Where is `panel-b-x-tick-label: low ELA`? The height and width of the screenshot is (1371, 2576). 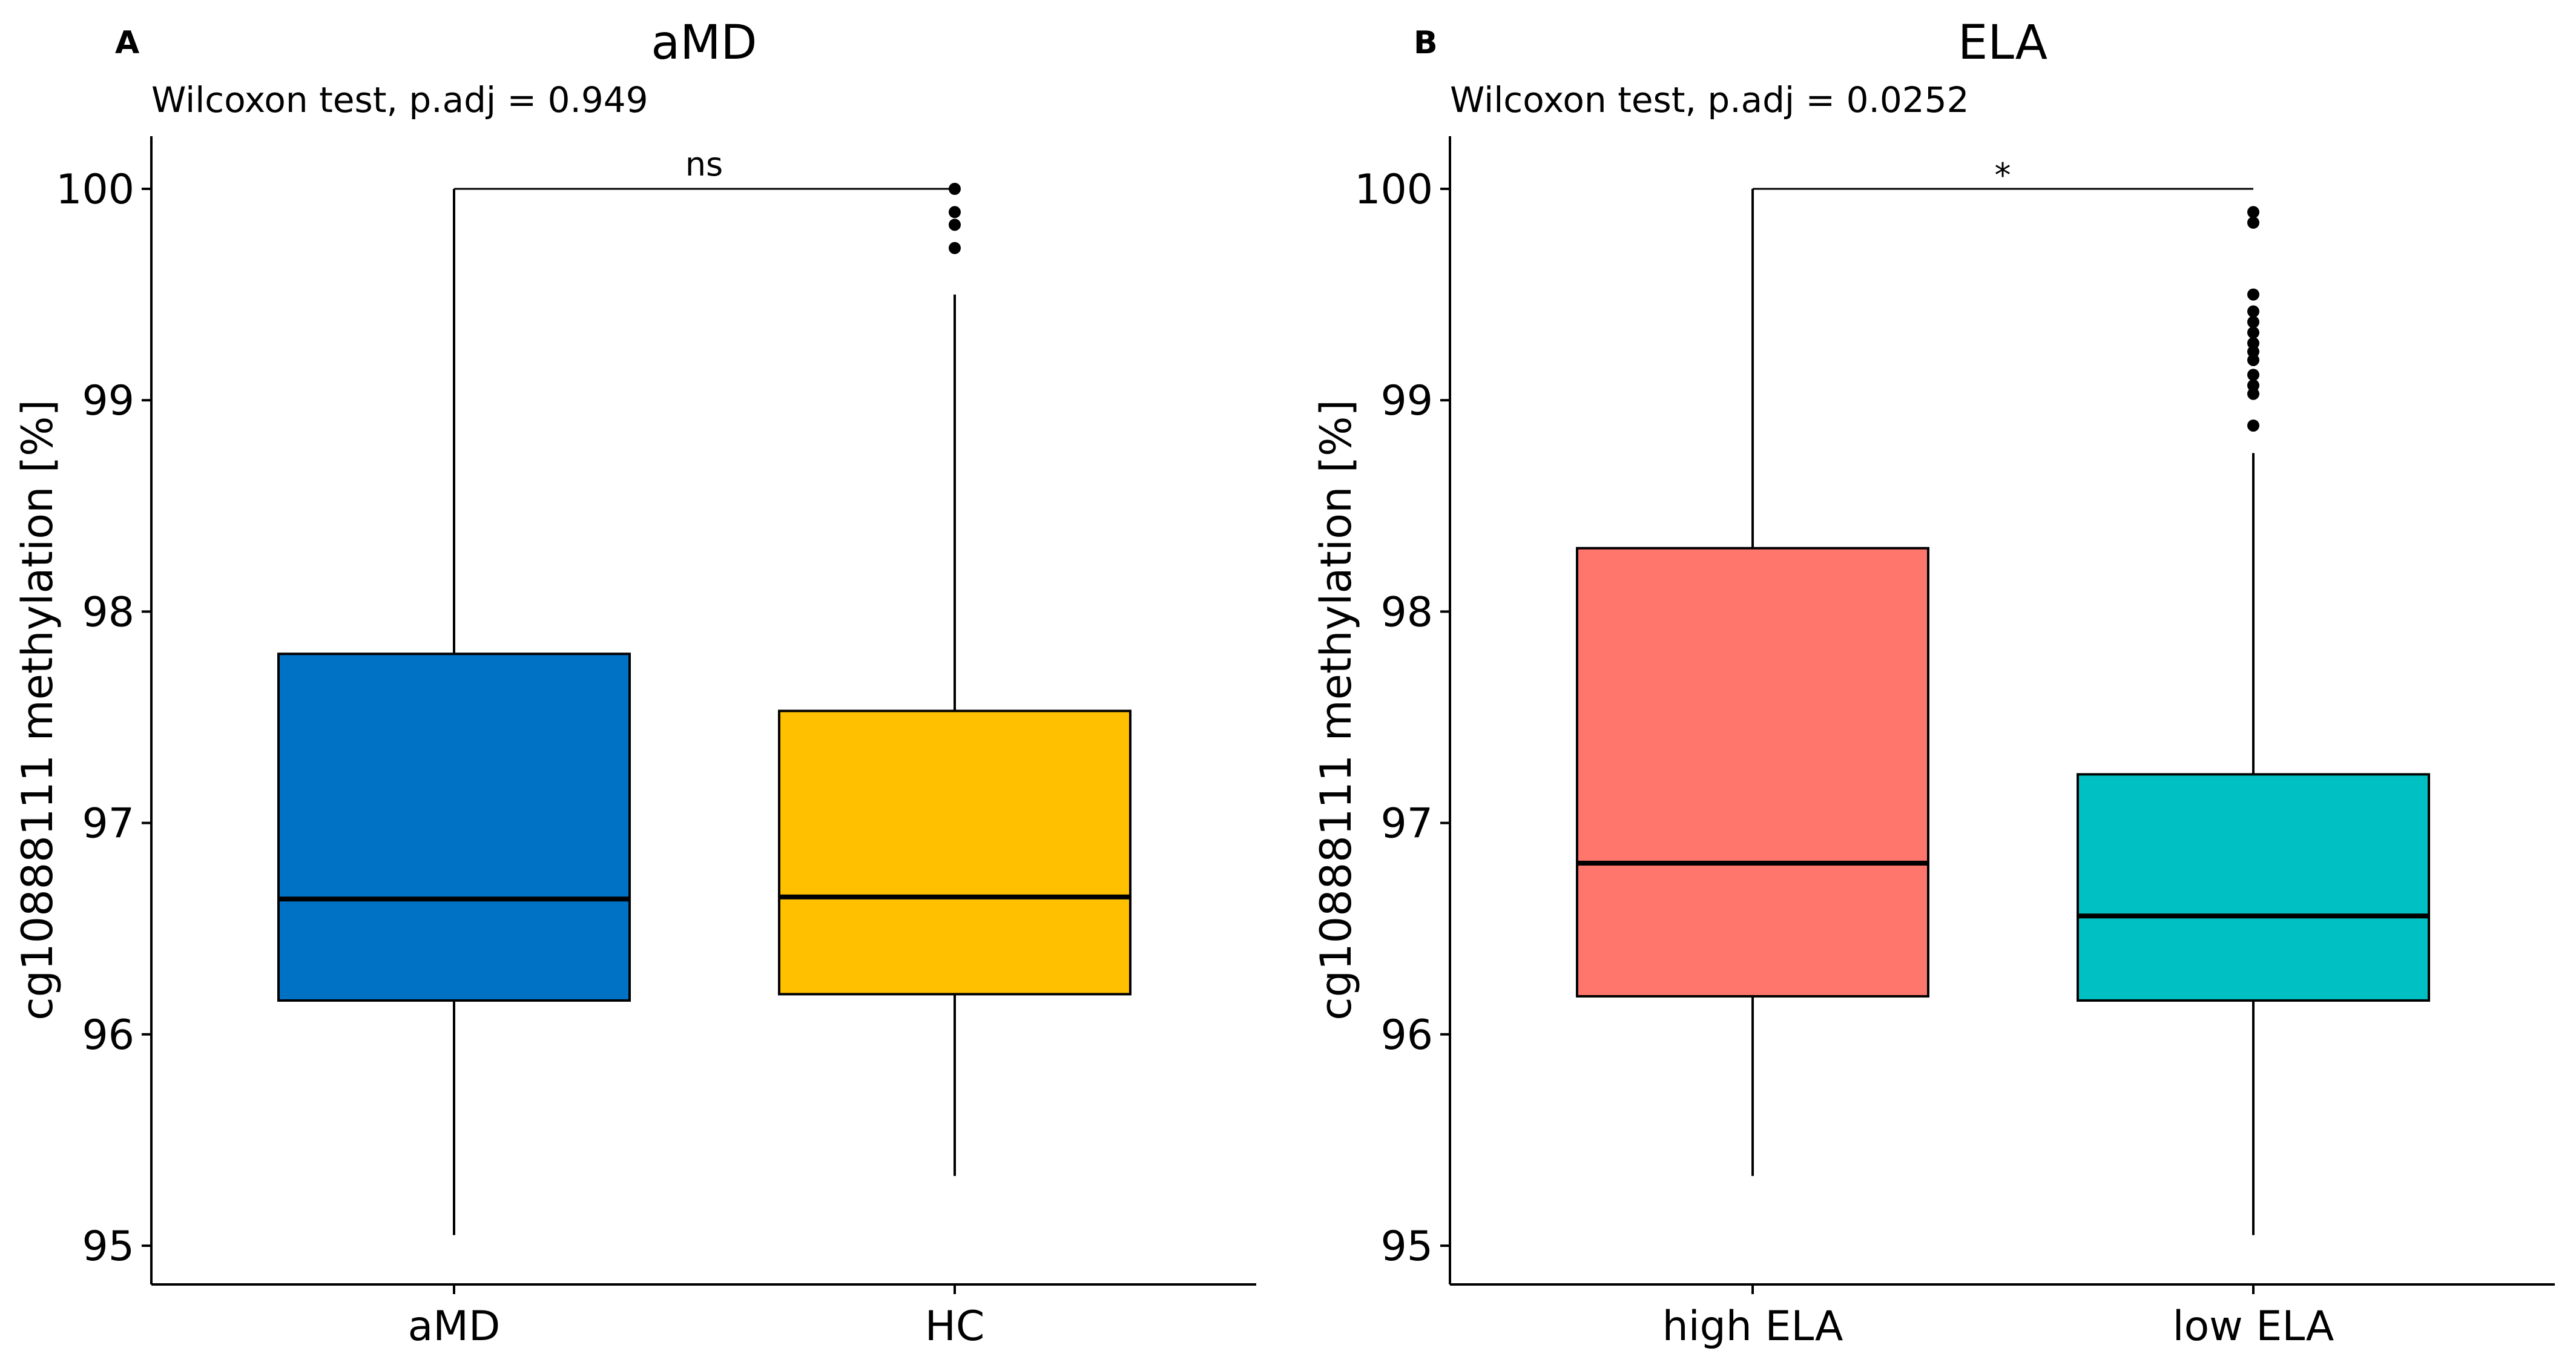
panel-b-x-tick-label: low ELA is located at coordinates (2253, 1326).